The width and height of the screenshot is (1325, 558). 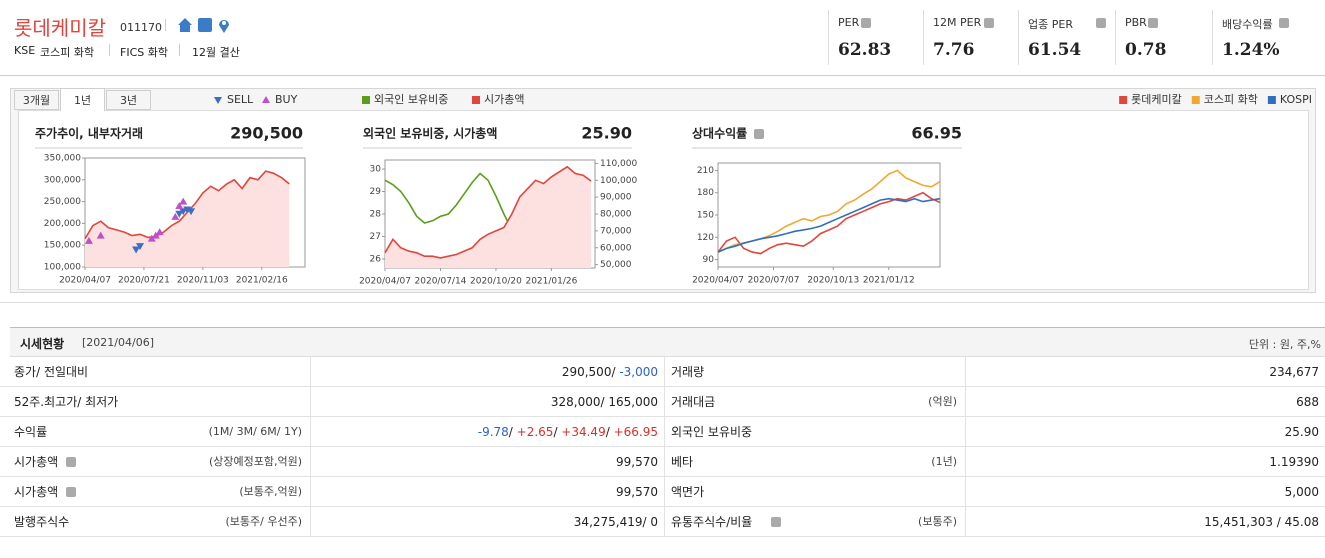 What do you see at coordinates (616, 231) in the screenshot?
I see `y2-tick-label: 70,000` at bounding box center [616, 231].